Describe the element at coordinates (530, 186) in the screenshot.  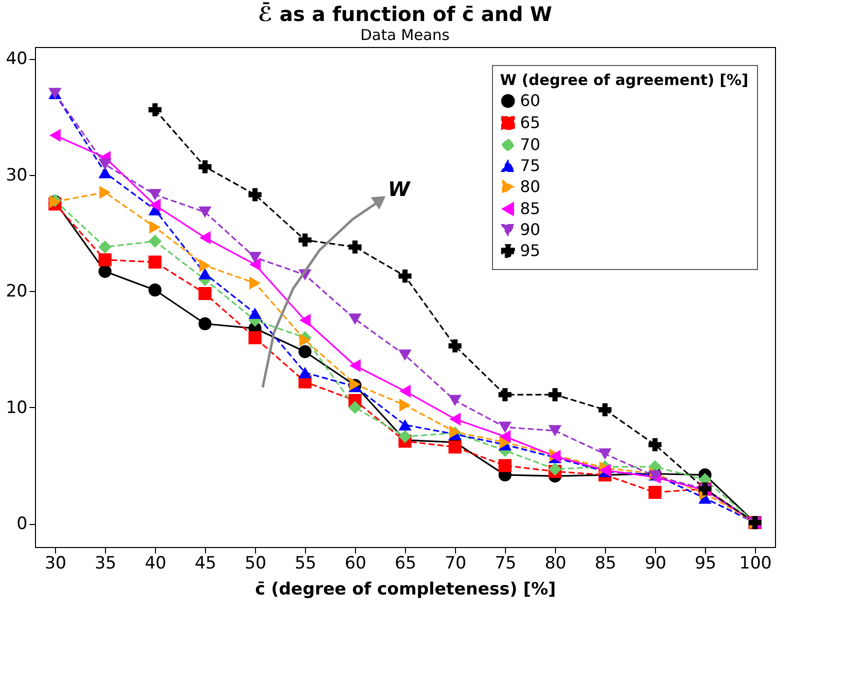
I see `legend-label: 80` at that location.